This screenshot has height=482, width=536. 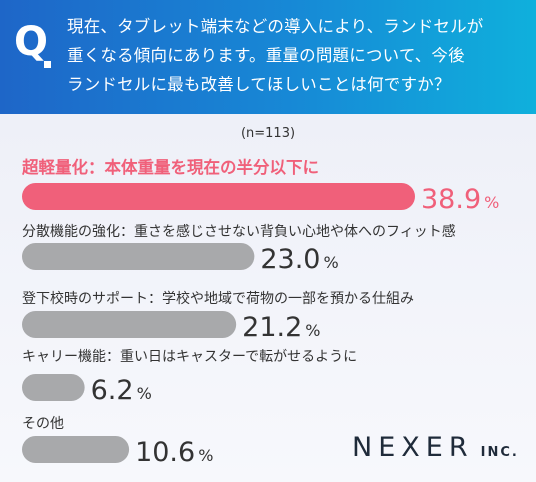 I want to click on value-number: 21.2, so click(x=272, y=327).